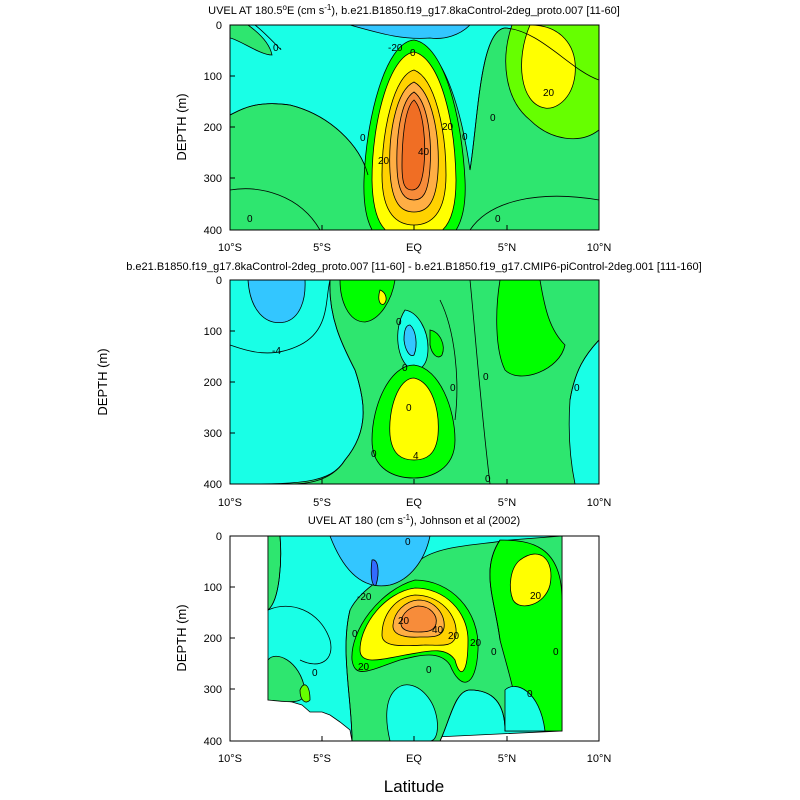  Describe the element at coordinates (219, 281) in the screenshot. I see `p2-ytick: 0` at that location.